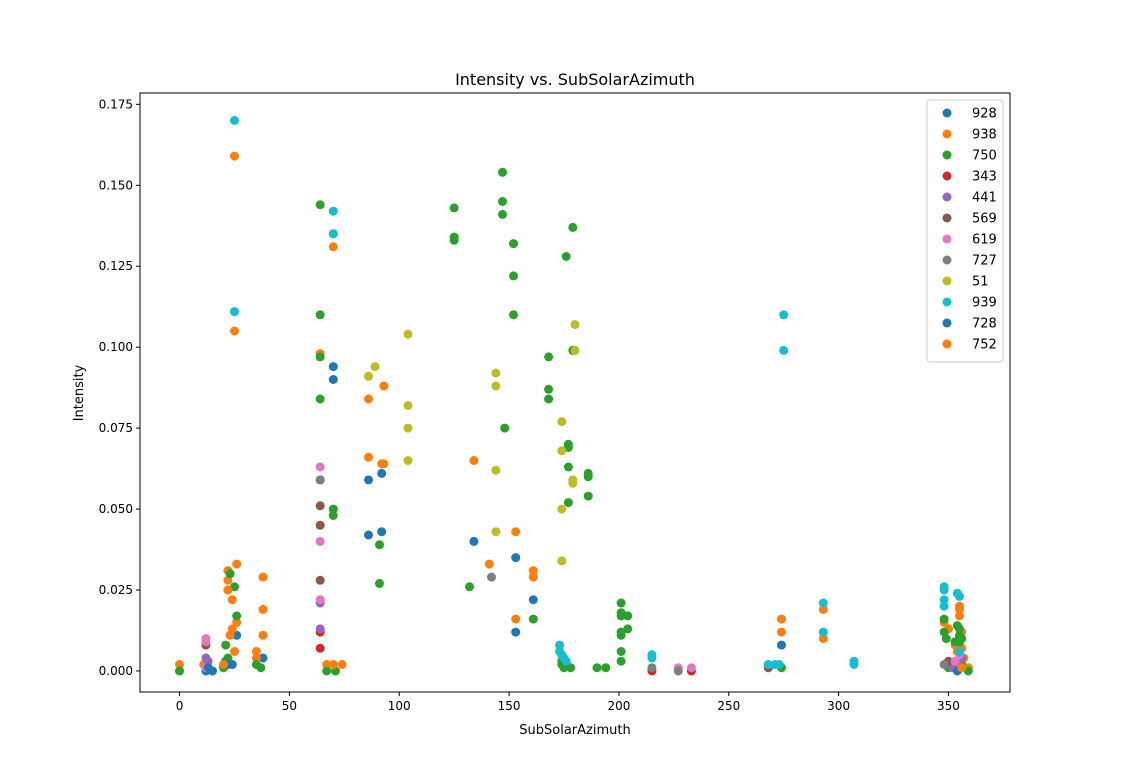 The width and height of the screenshot is (1123, 779). Describe the element at coordinates (984, 177) in the screenshot. I see `legend-label: 343` at that location.